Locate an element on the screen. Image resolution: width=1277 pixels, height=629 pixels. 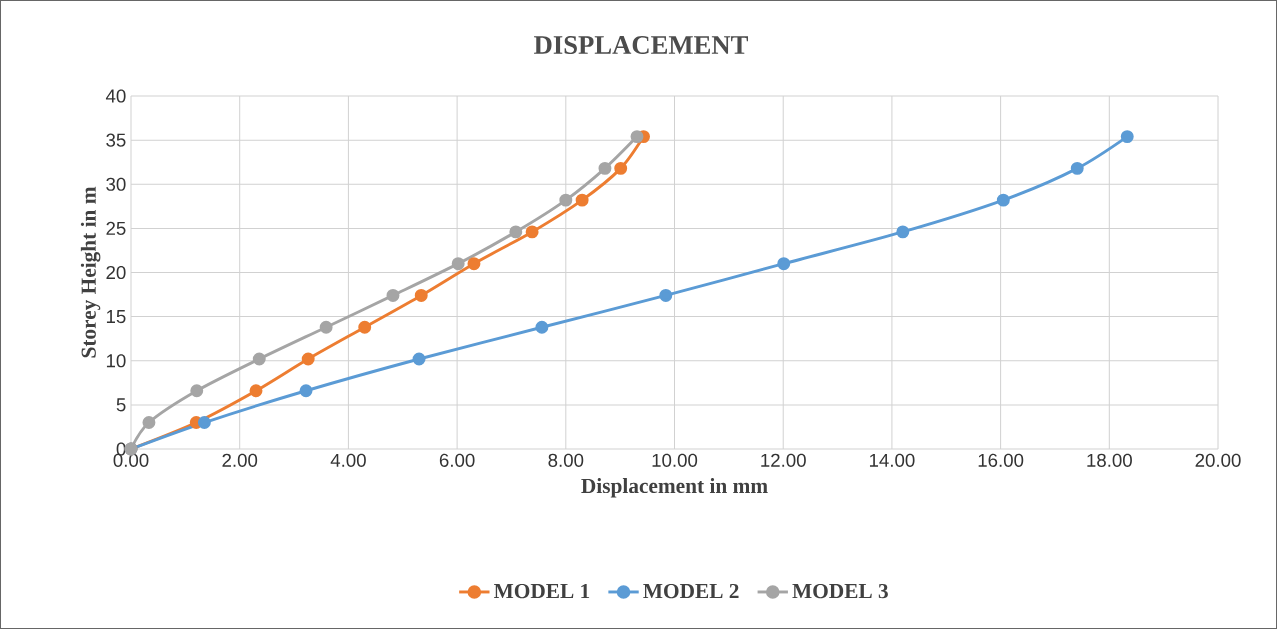
y-tick-label: 40 is located at coordinates (115, 96).